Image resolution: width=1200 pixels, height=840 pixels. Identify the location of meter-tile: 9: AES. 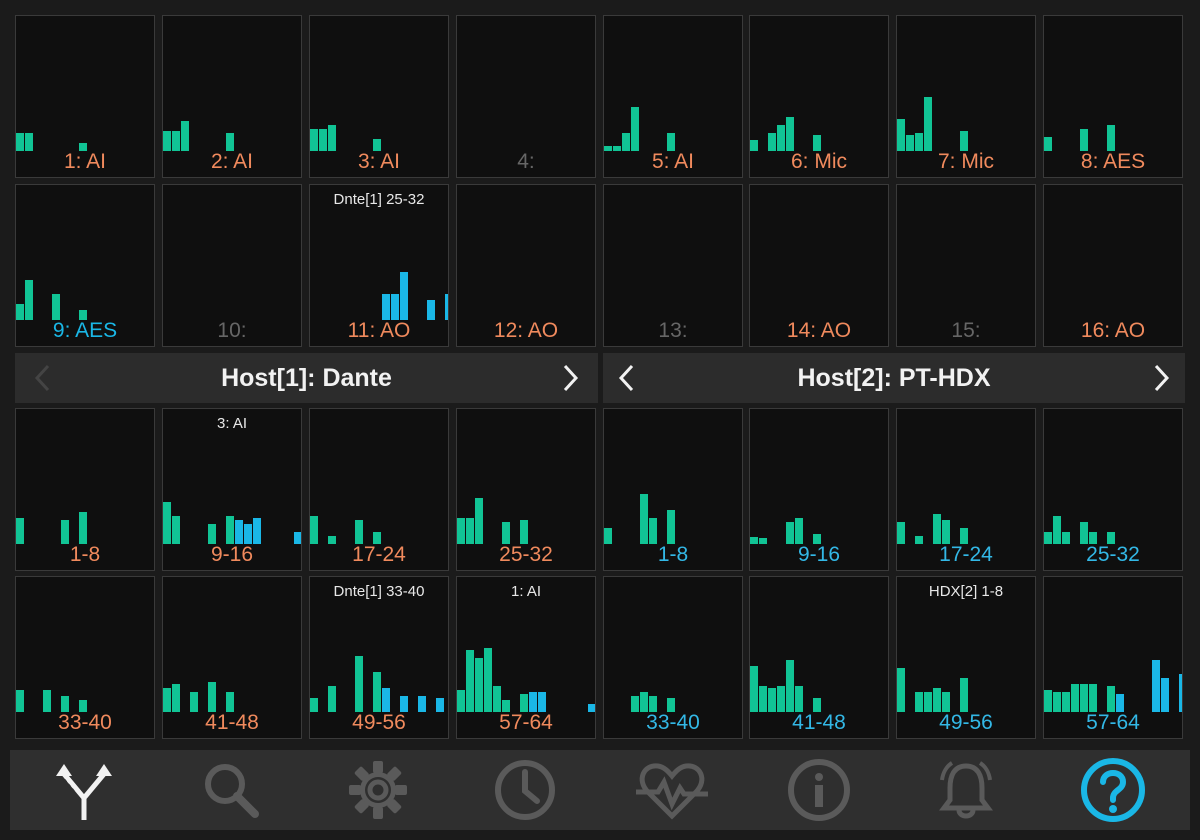
(85, 265).